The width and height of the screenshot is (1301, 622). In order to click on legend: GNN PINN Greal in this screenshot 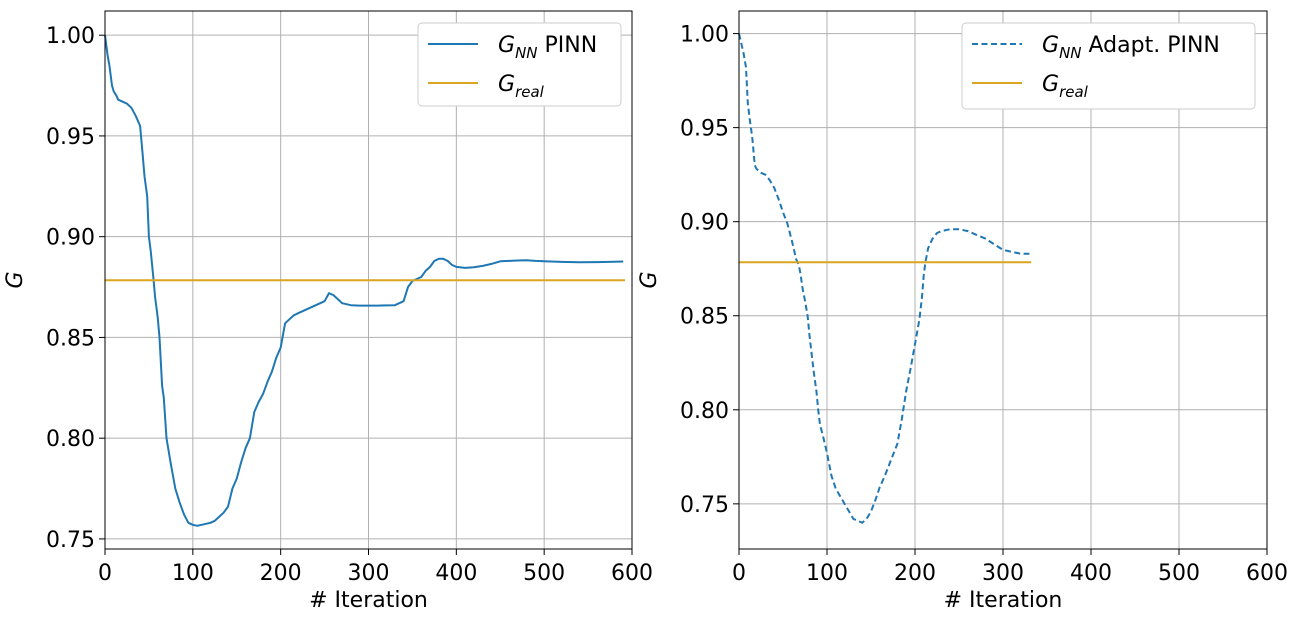, I will do `click(519, 64)`.